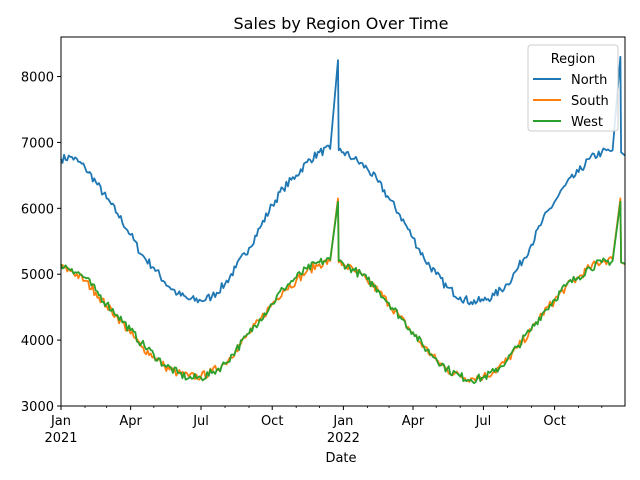 The height and width of the screenshot is (480, 640). What do you see at coordinates (587, 122) in the screenshot?
I see `legend-label-west: West` at bounding box center [587, 122].